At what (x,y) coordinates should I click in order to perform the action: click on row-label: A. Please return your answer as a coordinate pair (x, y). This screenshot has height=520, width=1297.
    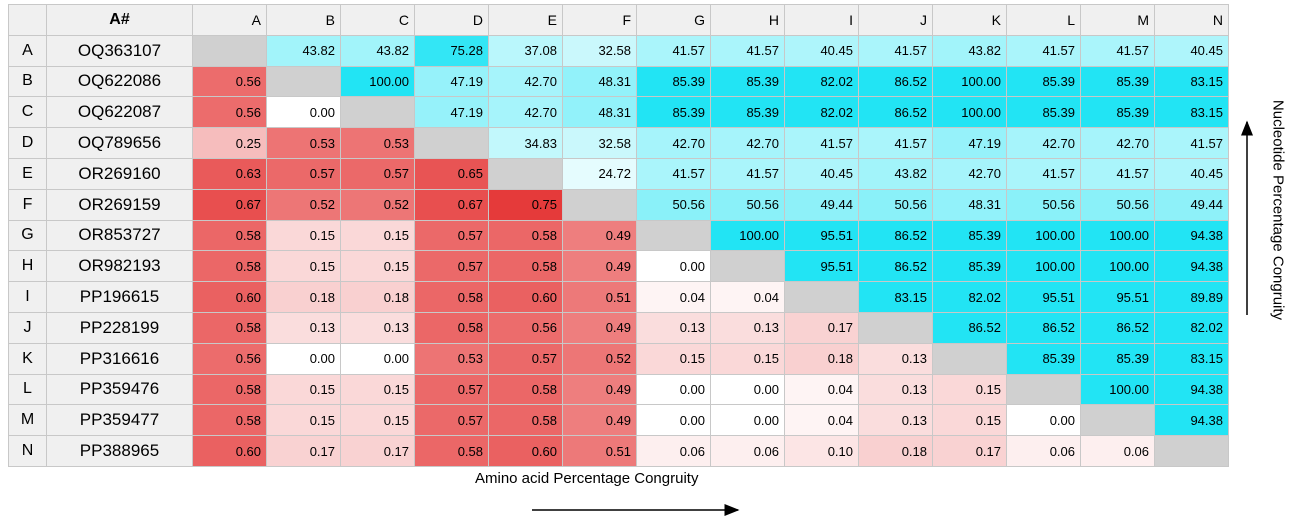
    Looking at the image, I should click on (27, 50).